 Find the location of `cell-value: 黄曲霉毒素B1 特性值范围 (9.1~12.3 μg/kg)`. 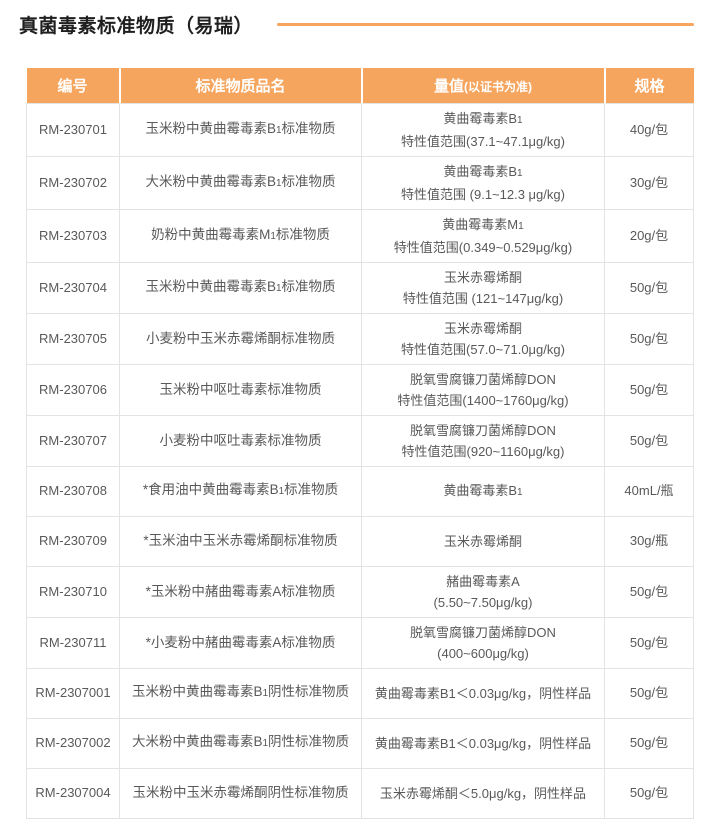

cell-value: 黄曲霉毒素B1 特性值范围 (9.1~12.3 μg/kg) is located at coordinates (483, 182).